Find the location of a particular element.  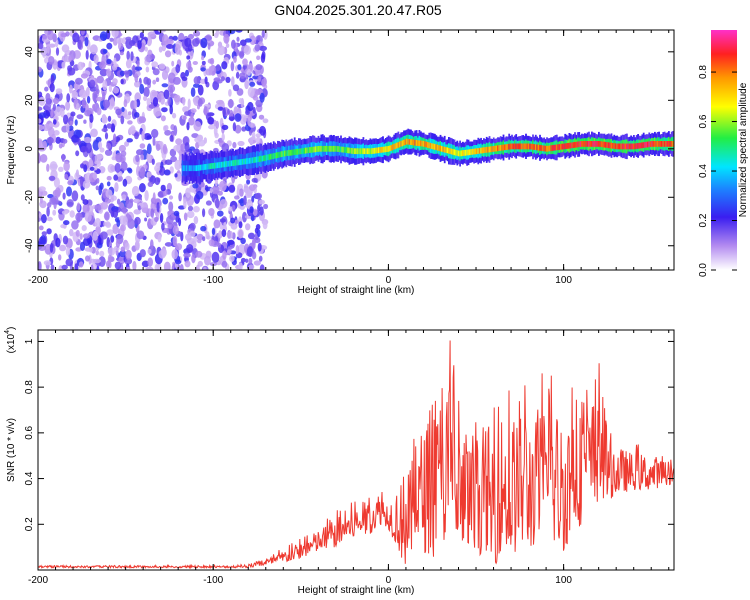

colorbar-tick-label: 0.6 is located at coordinates (703, 121).